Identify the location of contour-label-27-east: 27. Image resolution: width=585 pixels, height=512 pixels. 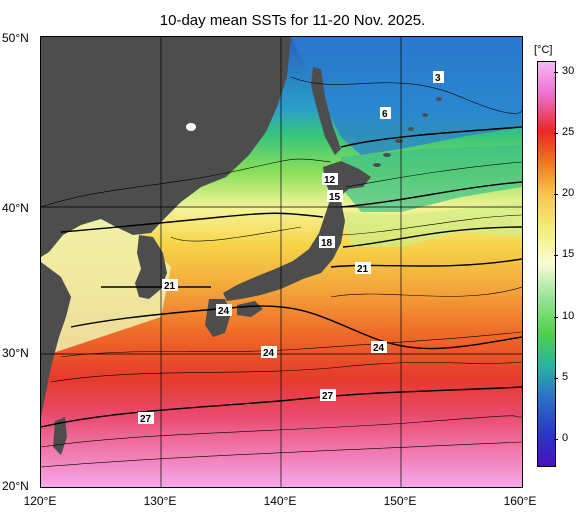
(328, 396).